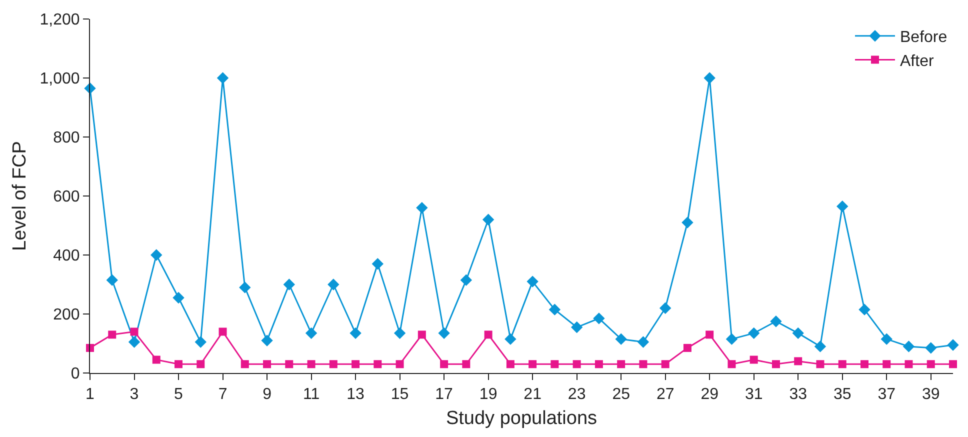 The height and width of the screenshot is (437, 968). What do you see at coordinates (20, 196) in the screenshot?
I see `y-axis-title: Level of FCP` at bounding box center [20, 196].